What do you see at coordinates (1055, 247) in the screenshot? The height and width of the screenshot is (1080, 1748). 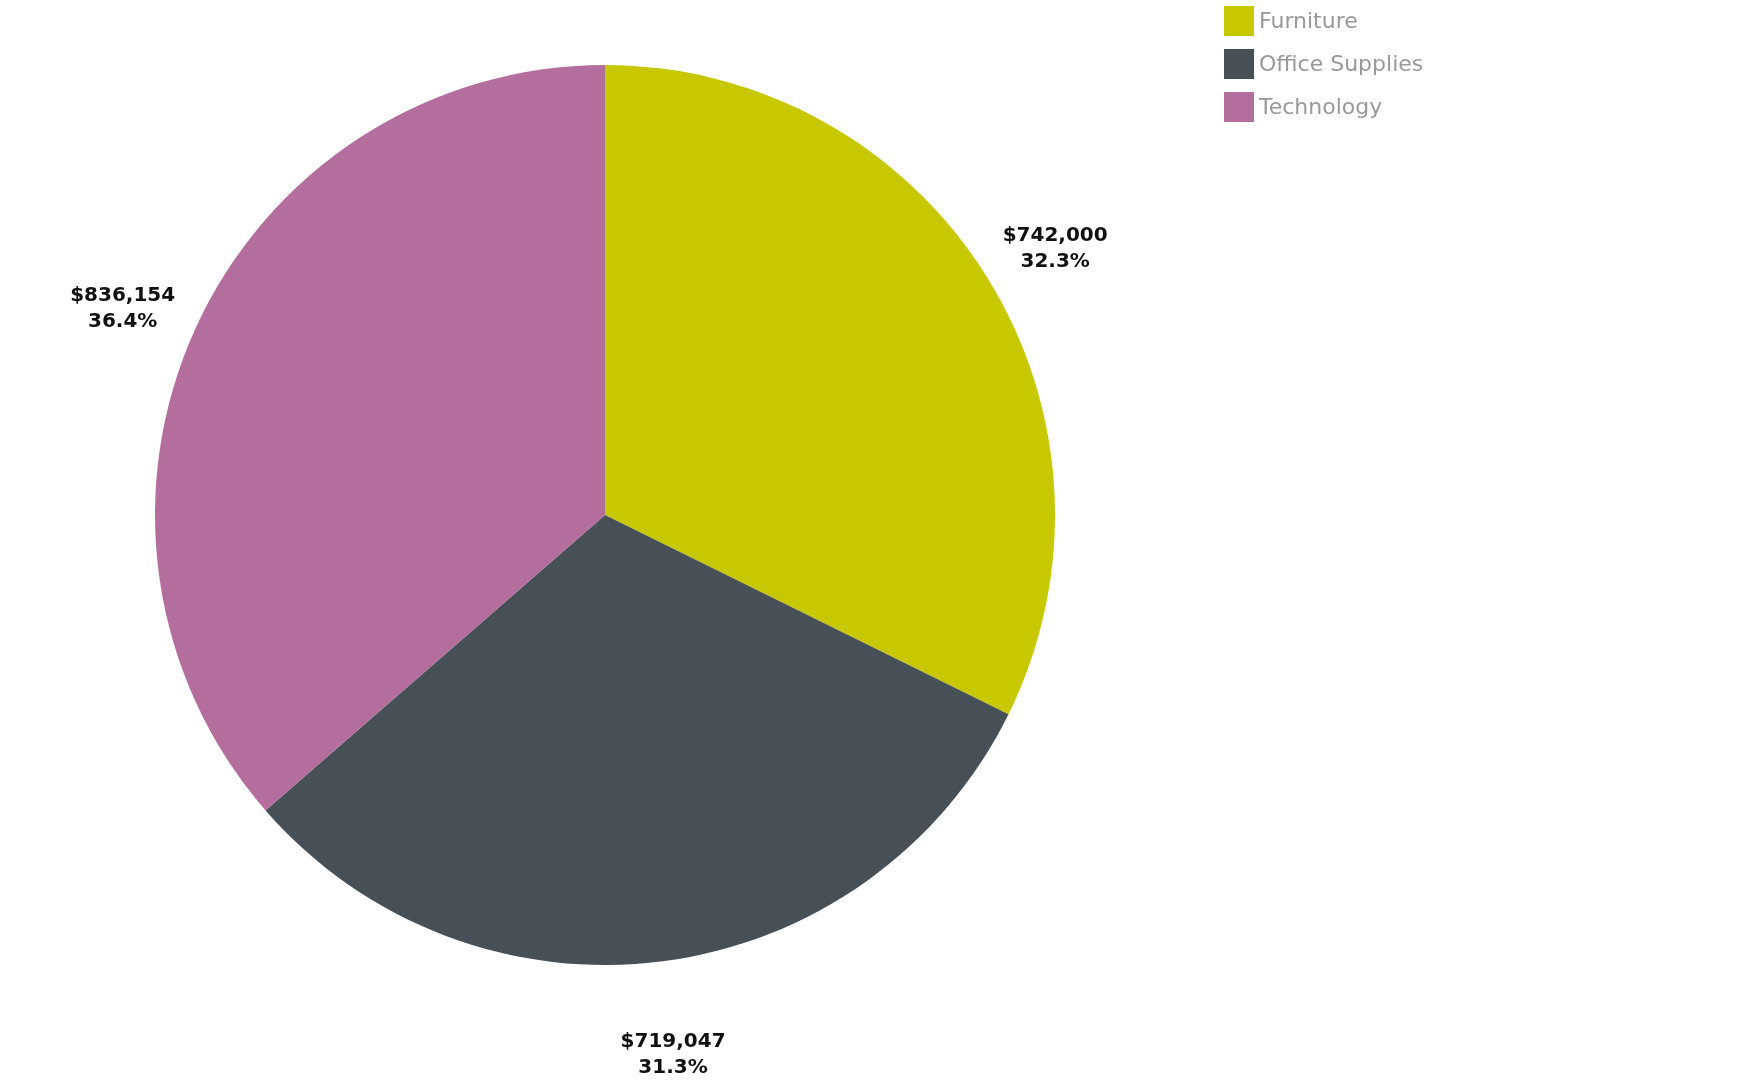 I see `data-label: $742,000 32.3%` at bounding box center [1055, 247].